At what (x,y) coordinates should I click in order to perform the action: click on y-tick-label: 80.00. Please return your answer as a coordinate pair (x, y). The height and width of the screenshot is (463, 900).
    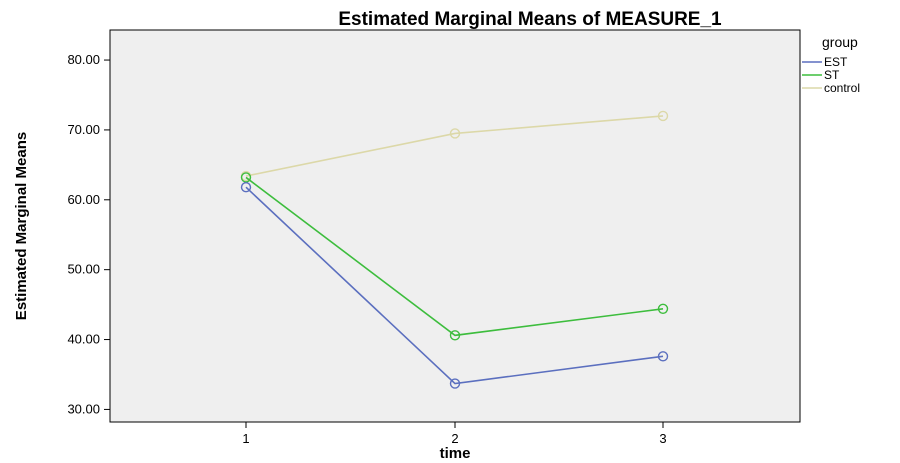
    Looking at the image, I should click on (83, 59).